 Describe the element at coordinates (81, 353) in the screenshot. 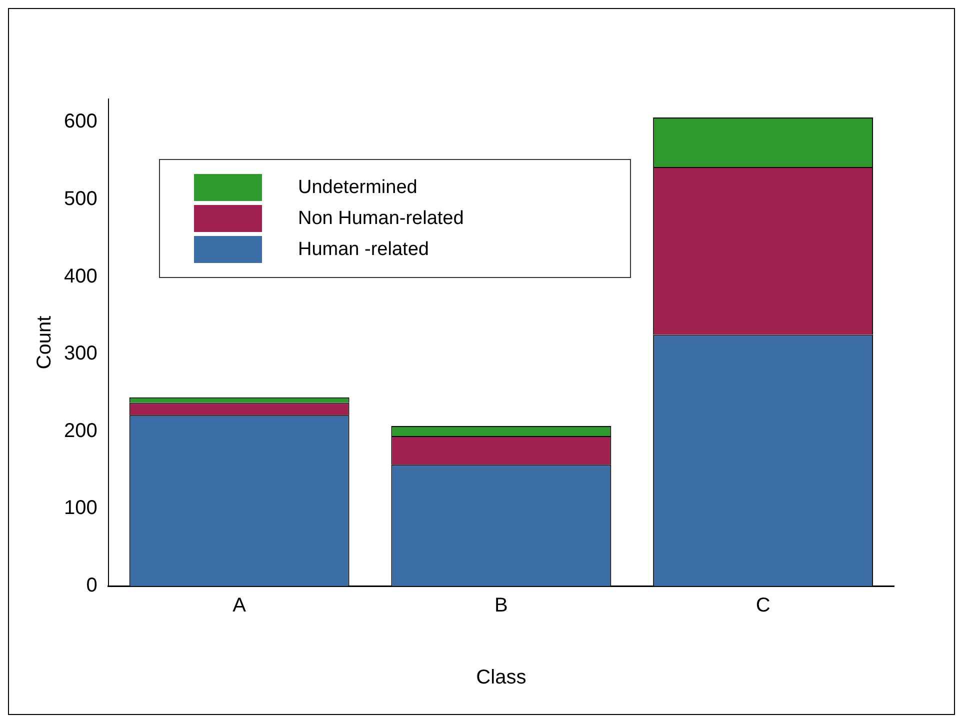

I see `y-tick-label: 300` at that location.